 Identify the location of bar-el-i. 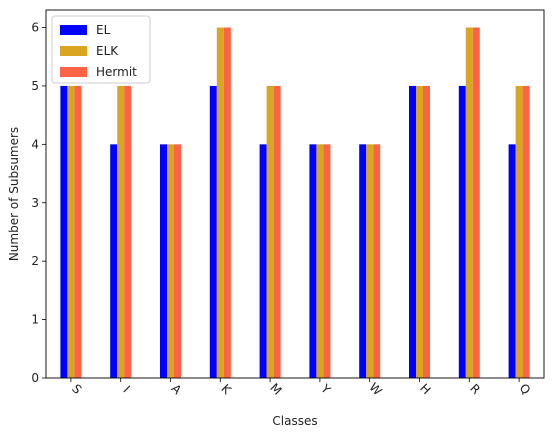
(114, 261).